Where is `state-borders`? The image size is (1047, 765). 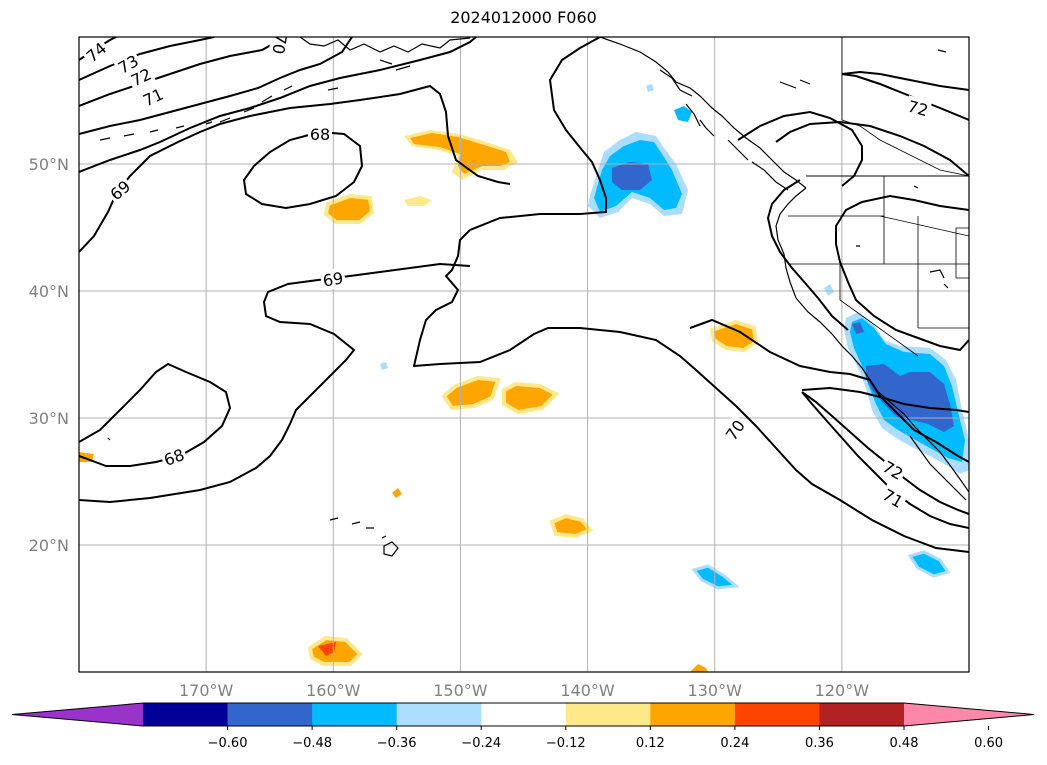
state-borders is located at coordinates (878, 266).